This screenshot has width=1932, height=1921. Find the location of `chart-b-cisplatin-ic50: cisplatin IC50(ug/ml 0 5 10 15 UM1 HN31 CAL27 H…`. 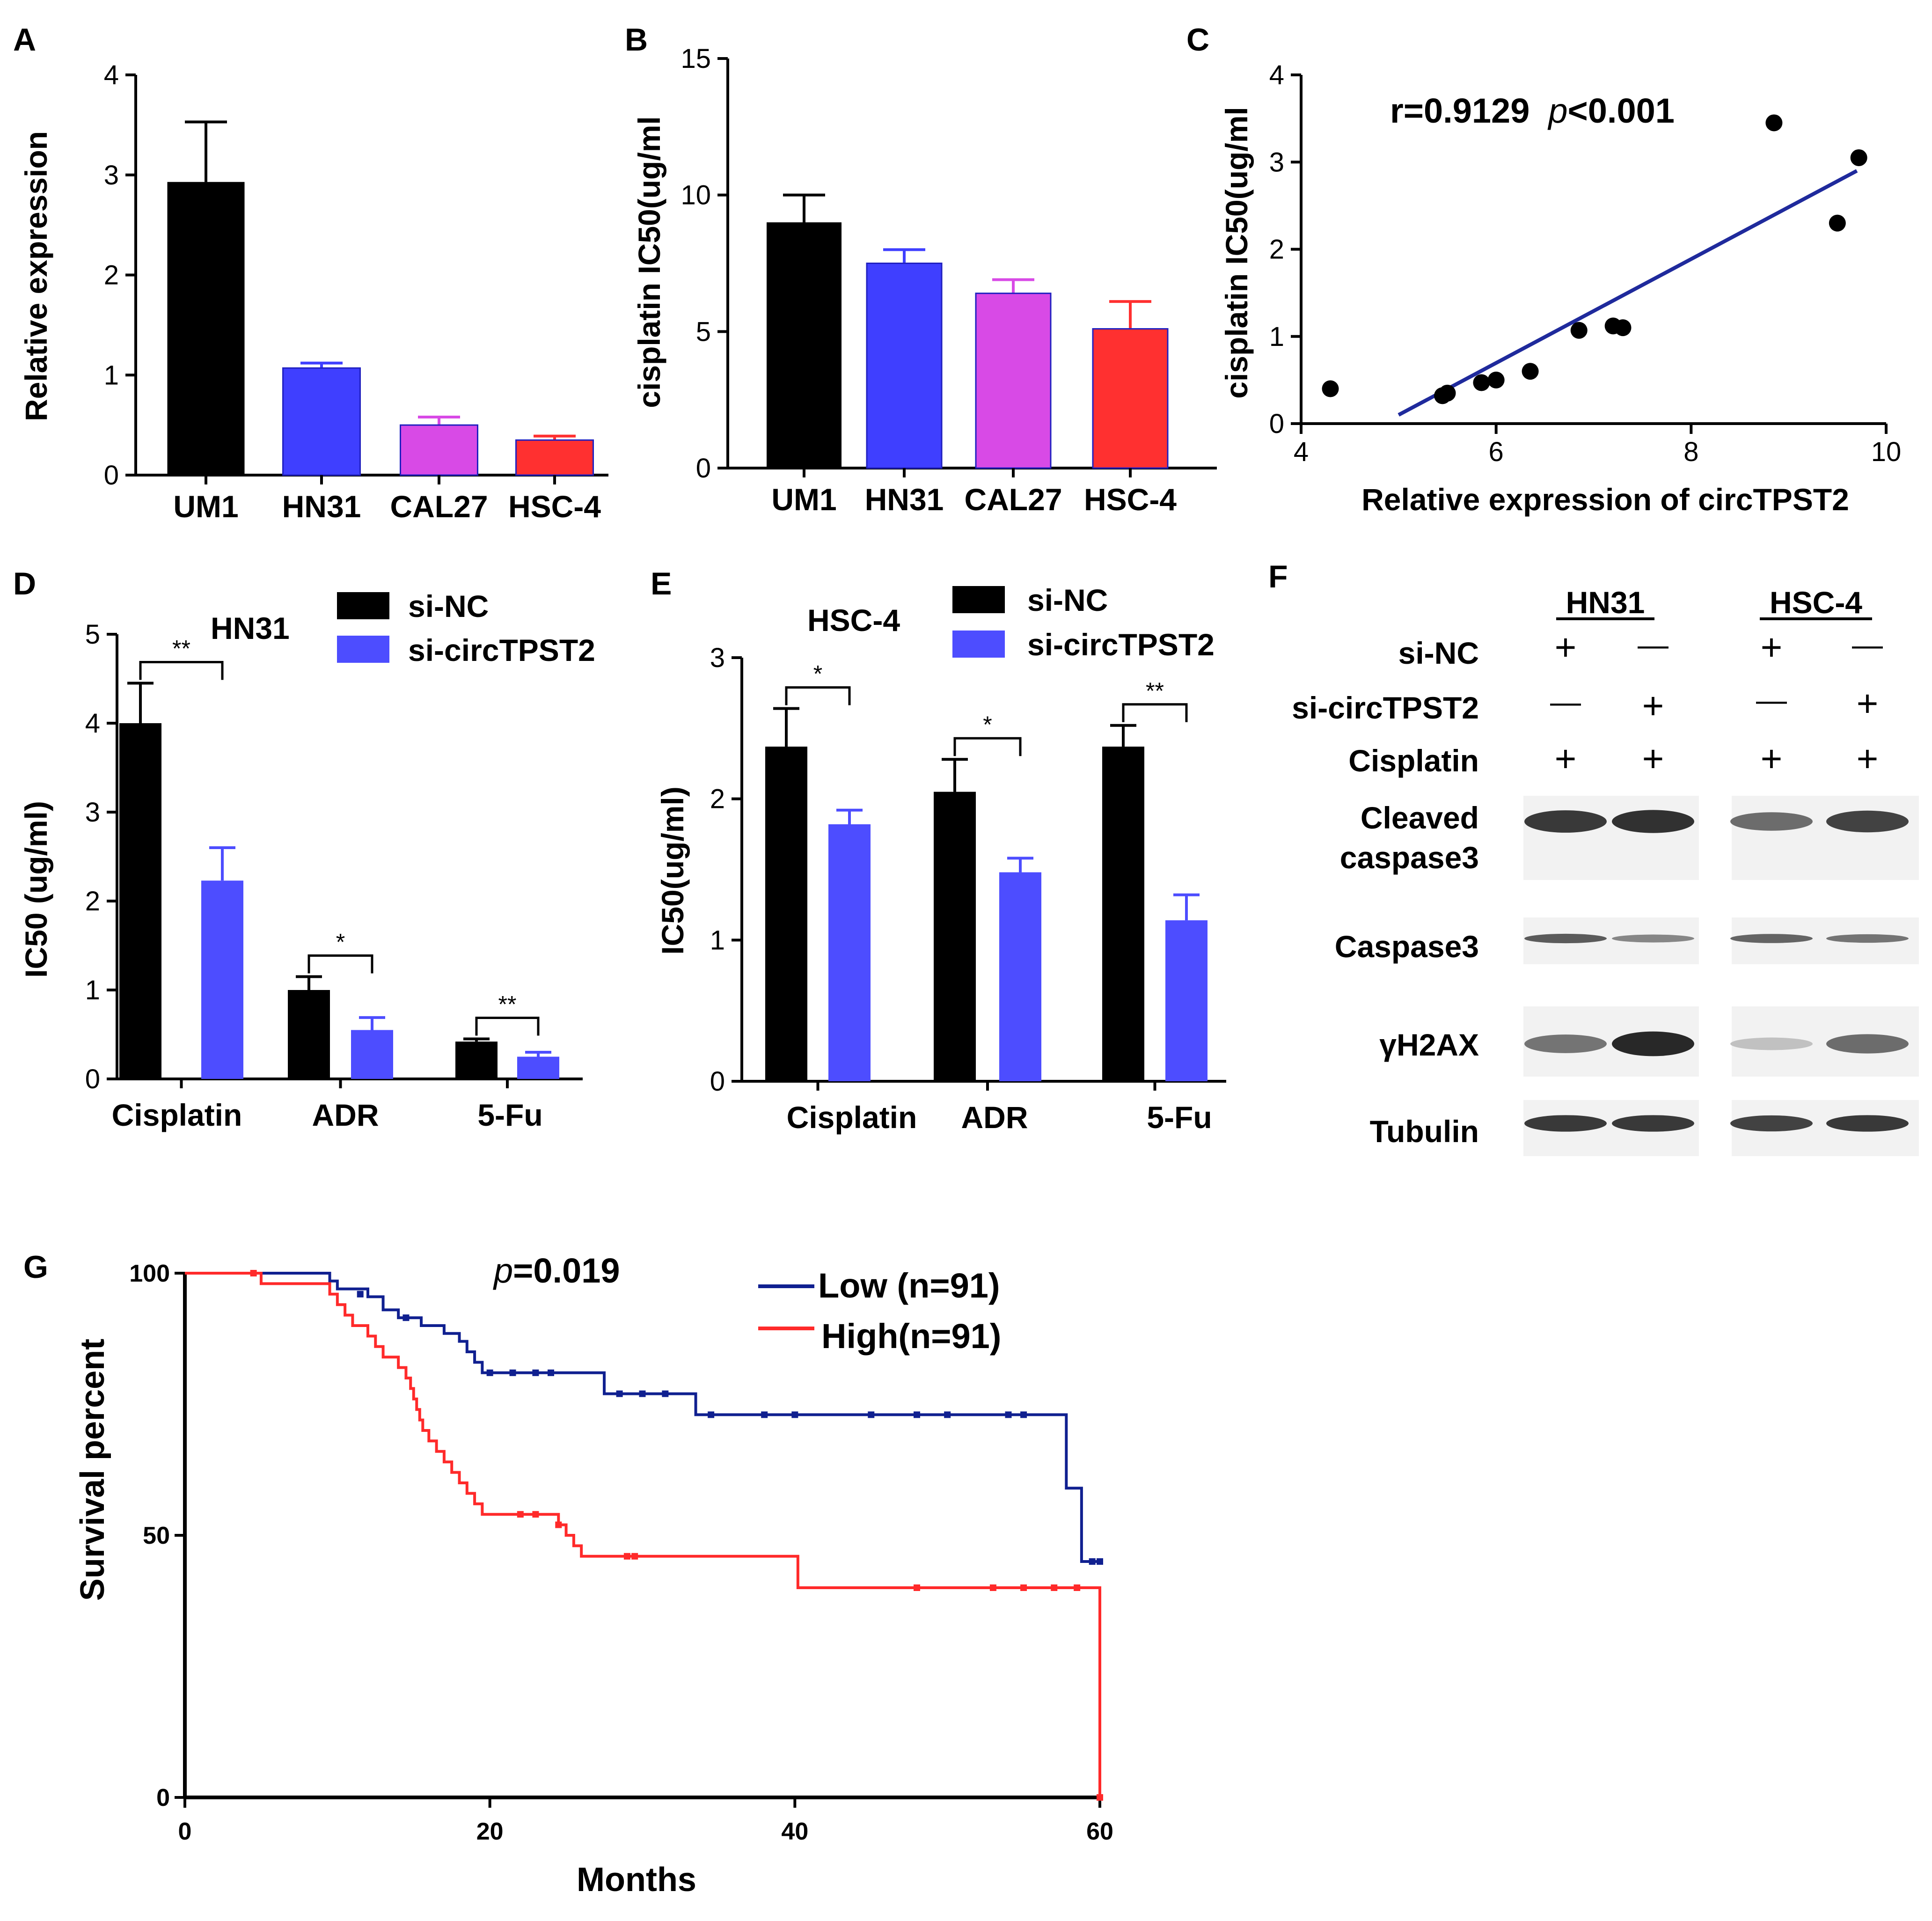

chart-b-cisplatin-ic50: cisplatin IC50(ug/ml 0 5 10 15 UM1 HN31 CAL27 H… is located at coordinates (924, 280).